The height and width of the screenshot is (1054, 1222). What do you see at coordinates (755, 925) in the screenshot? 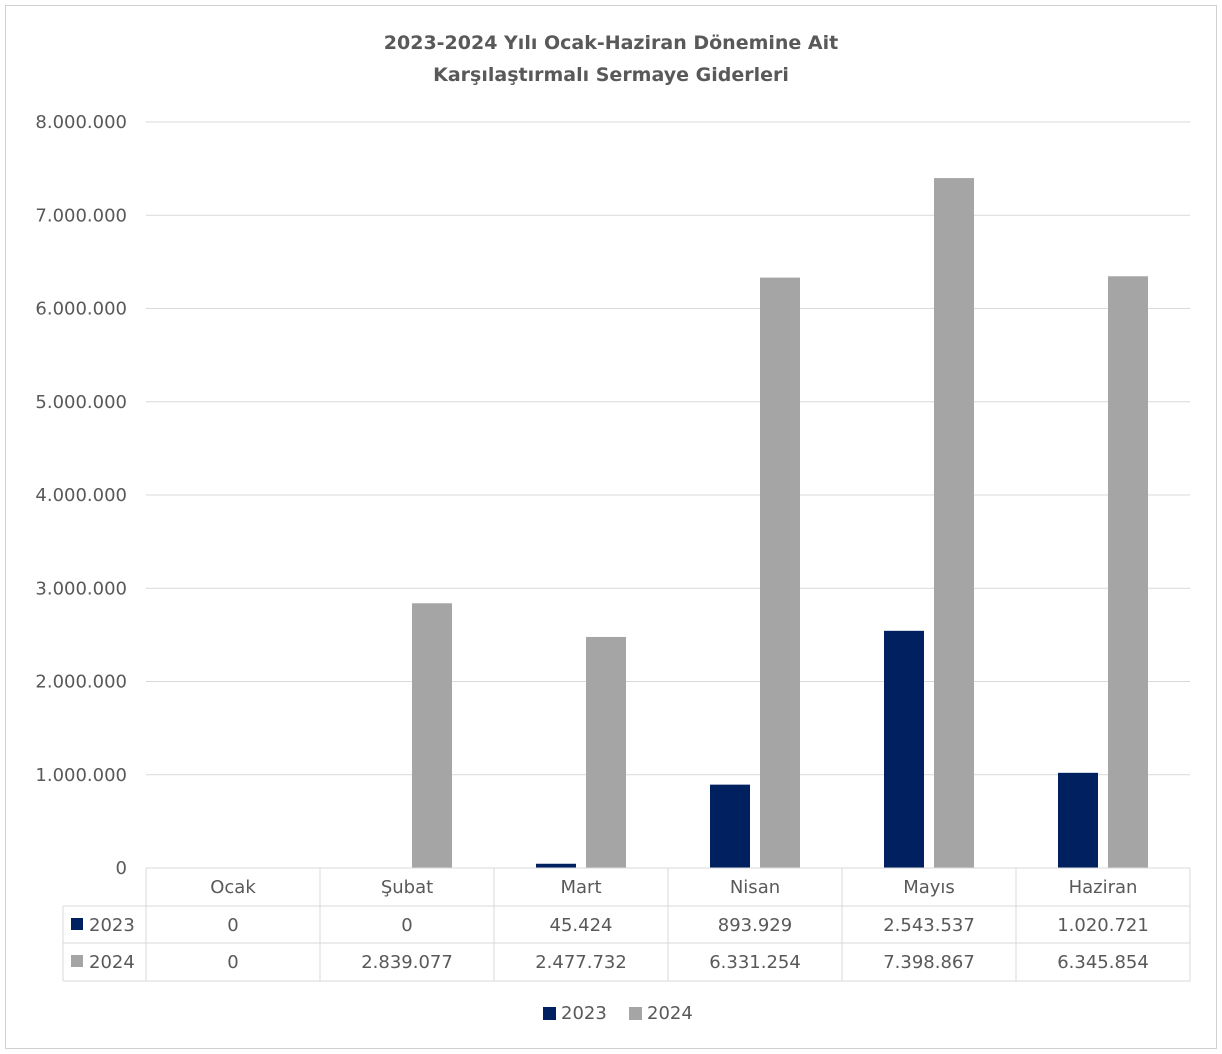
I see `data-label: 893.929` at bounding box center [755, 925].